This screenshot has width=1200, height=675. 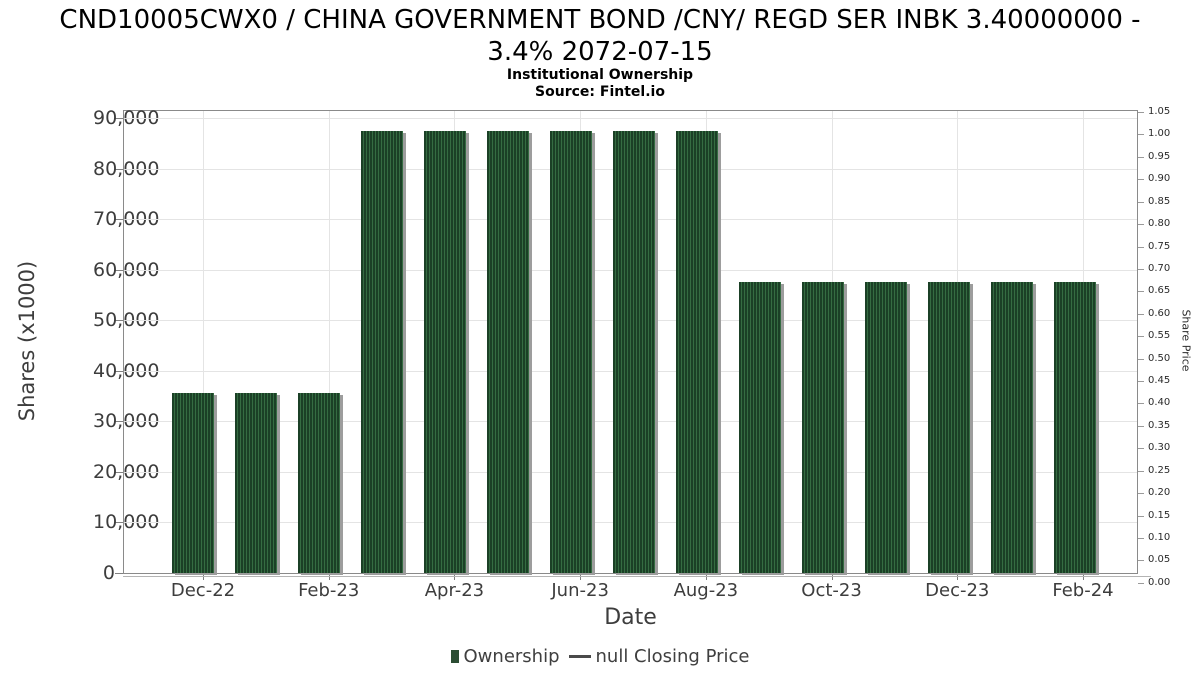 I want to click on x-axis-tick-label: Feb-24, so click(x=1083, y=590).